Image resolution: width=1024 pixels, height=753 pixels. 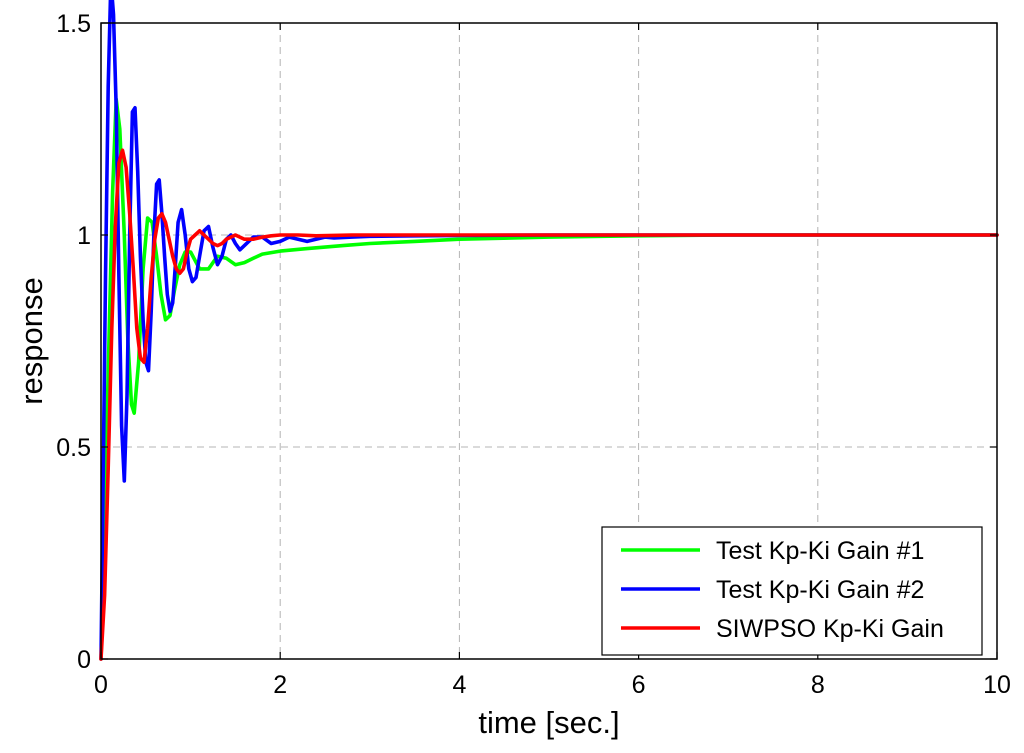 I want to click on legend-label-3: SIWPSO Kp-Ki Gain, so click(x=830, y=629).